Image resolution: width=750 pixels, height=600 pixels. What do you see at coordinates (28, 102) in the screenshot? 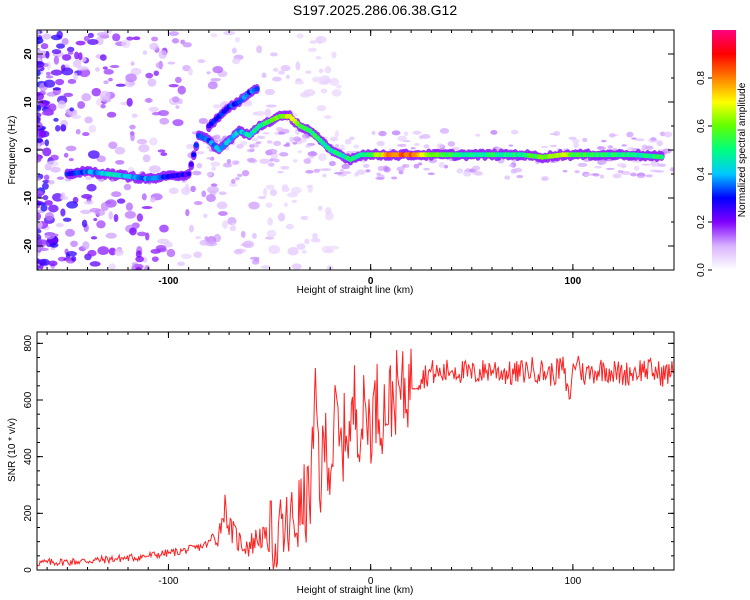
I see `spectrogram-ytick-label: 10` at bounding box center [28, 102].